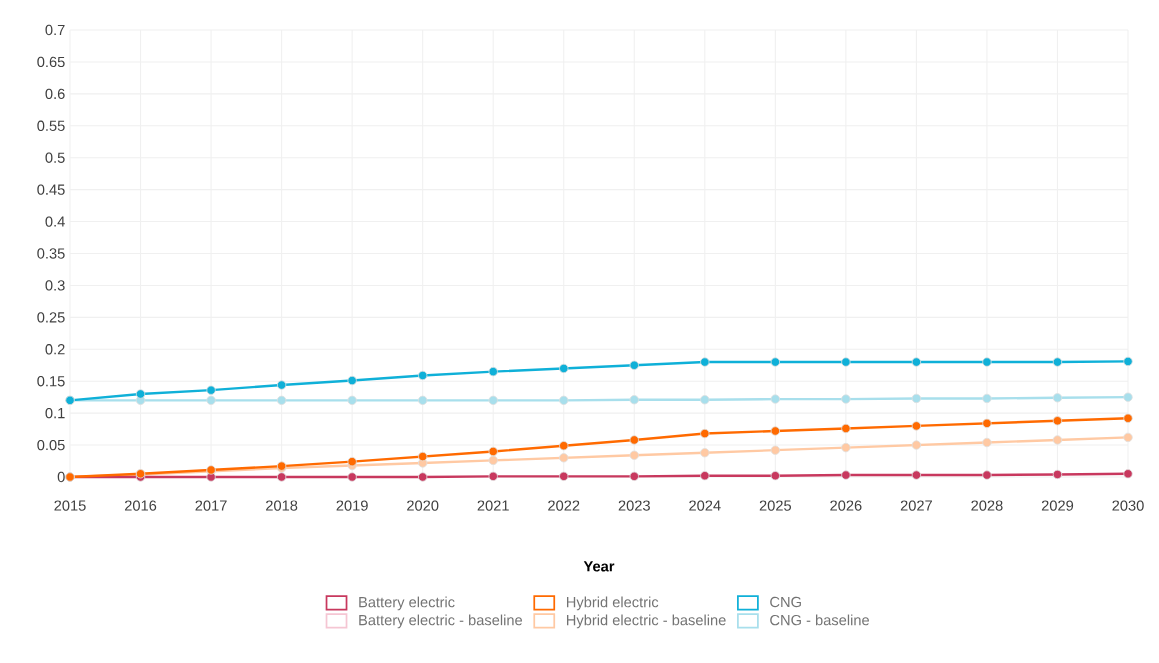 The image size is (1159, 663). I want to click on x-tick-label: 2023, so click(634, 505).